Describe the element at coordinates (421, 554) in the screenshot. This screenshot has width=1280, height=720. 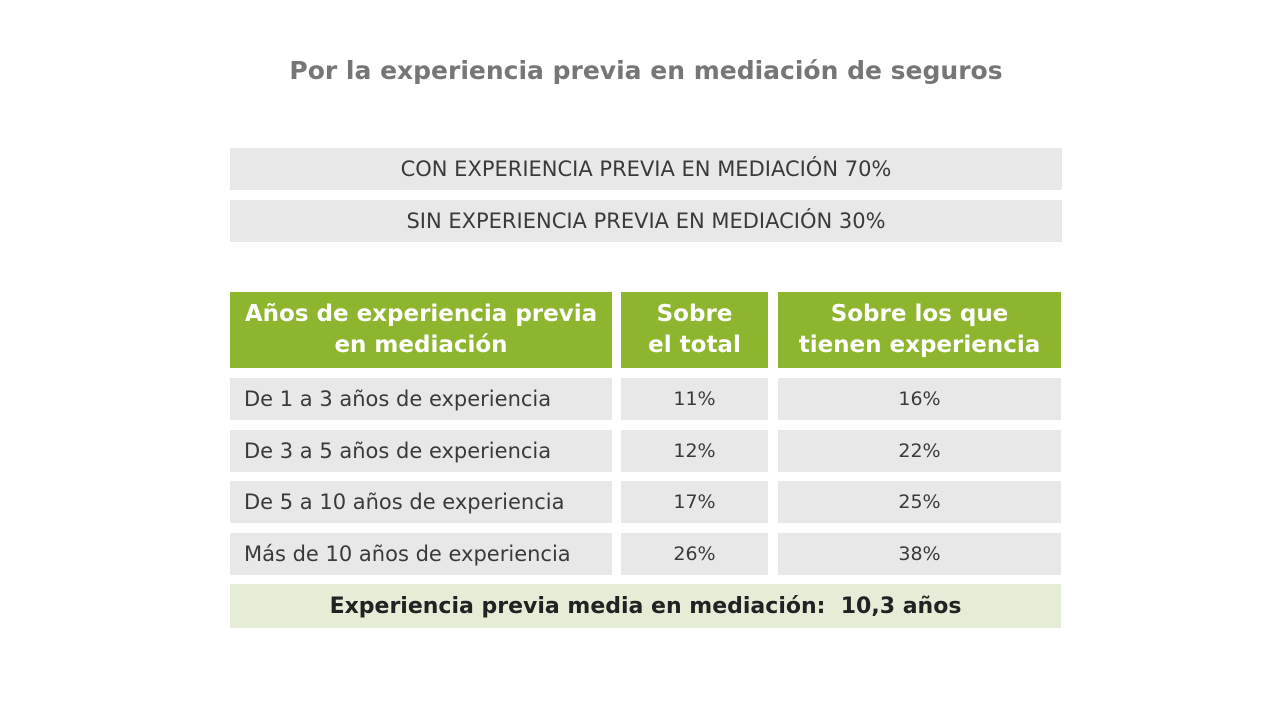
I see `row-label: Más de 10 años de experiencia` at that location.